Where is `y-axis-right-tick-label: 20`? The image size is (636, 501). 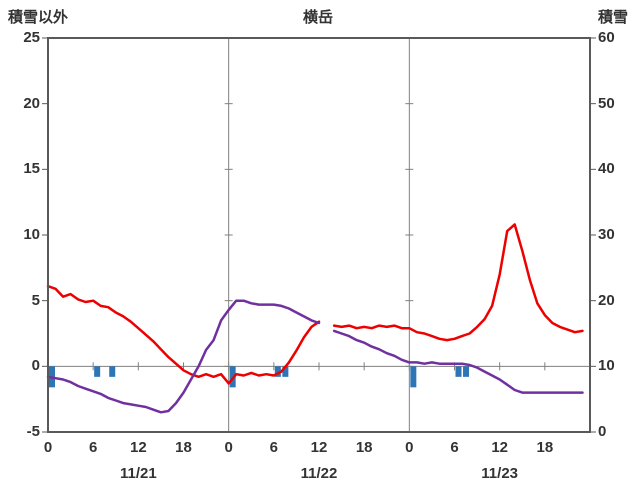 y-axis-right-tick-label: 20 is located at coordinates (606, 300).